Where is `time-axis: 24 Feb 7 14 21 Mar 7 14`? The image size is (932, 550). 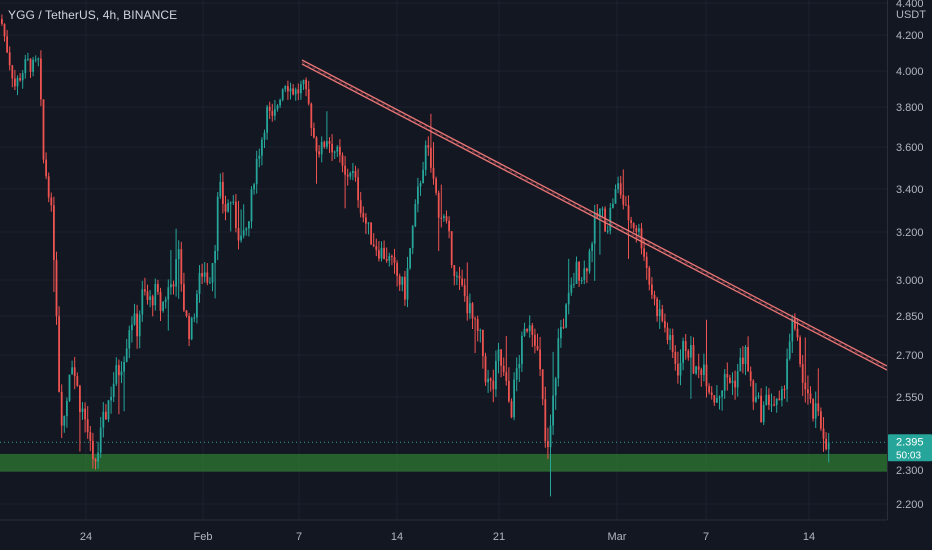
time-axis: 24 Feb 7 14 21 Mar 7 14 is located at coordinates (443, 531).